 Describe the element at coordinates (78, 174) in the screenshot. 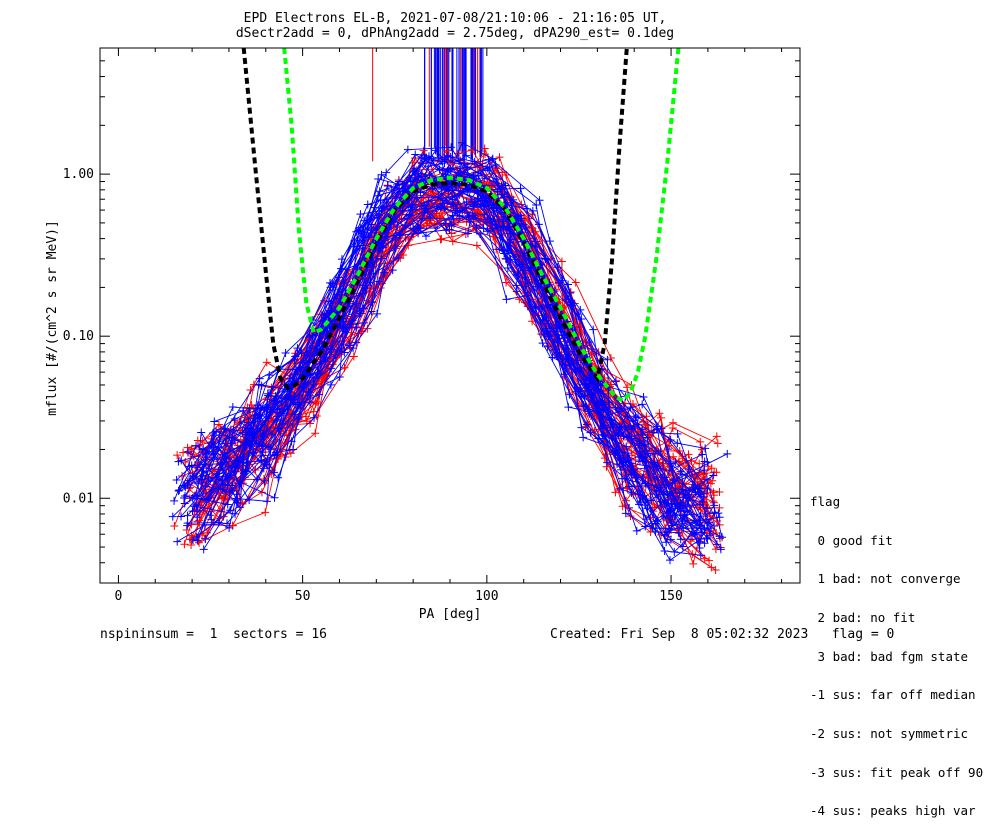

I see `y-tick-label: 1.00` at that location.